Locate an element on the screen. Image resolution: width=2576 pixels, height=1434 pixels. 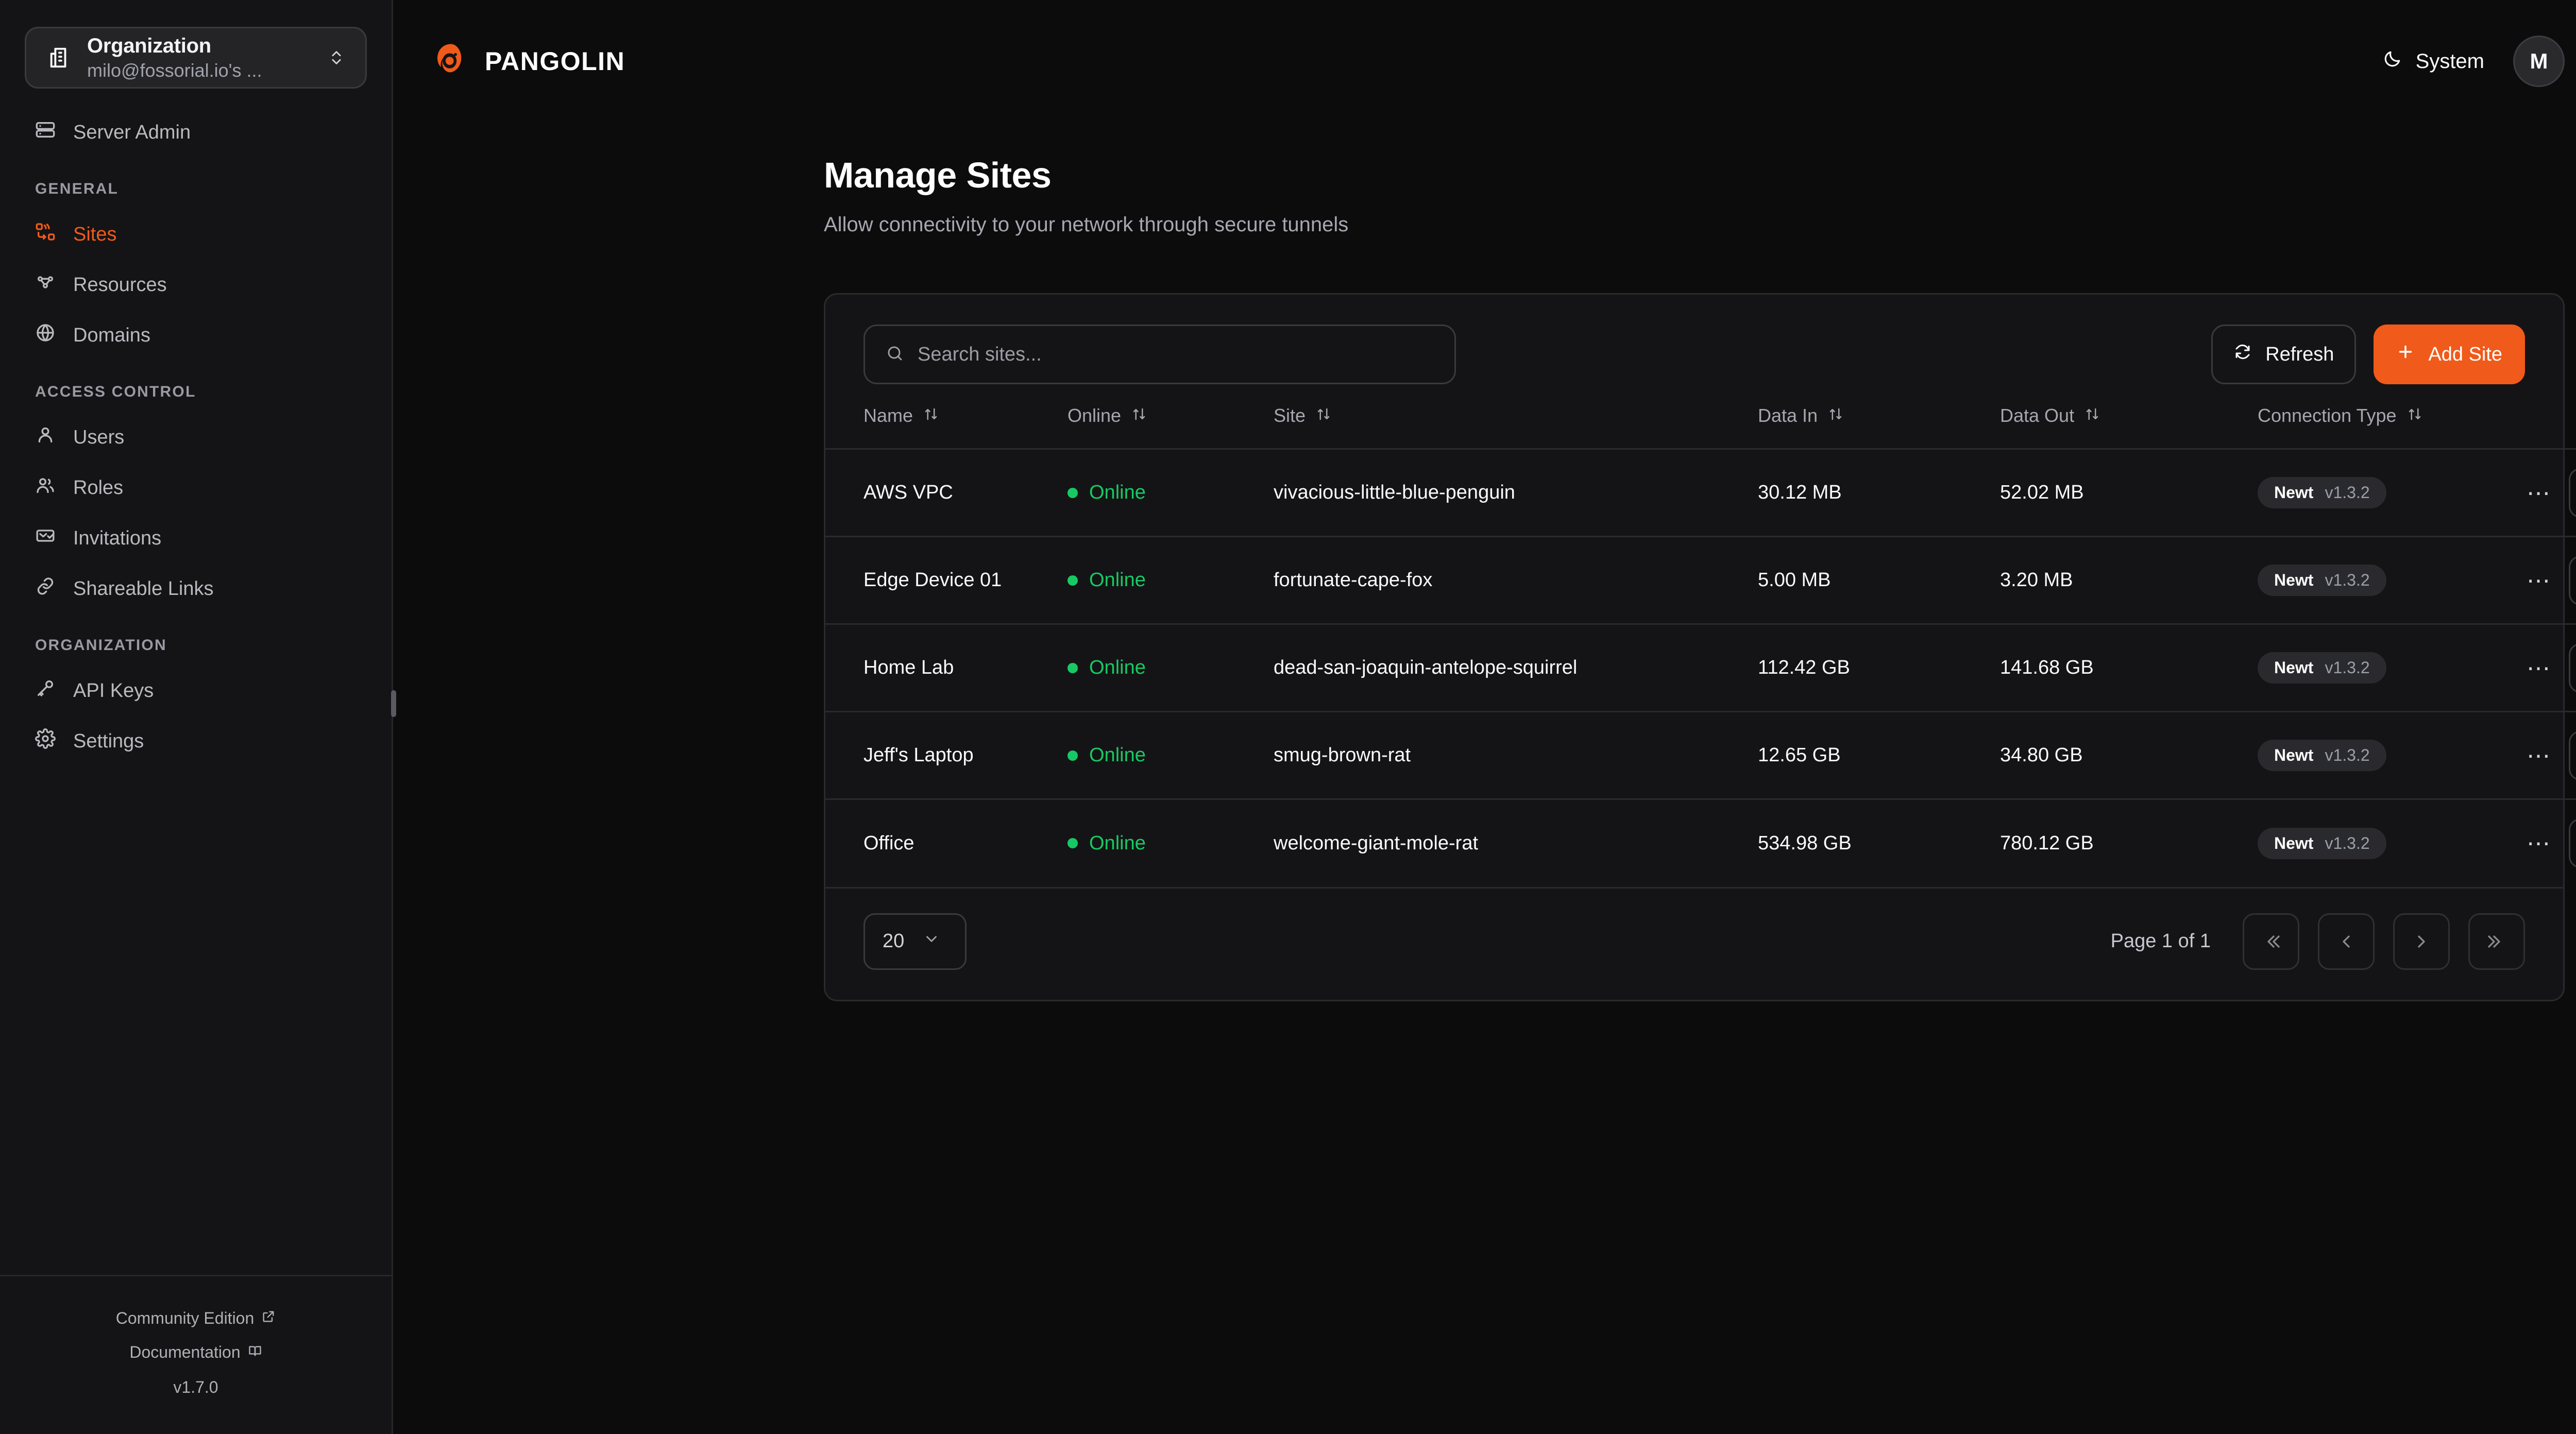
sidebar-item-settings: Settings is located at coordinates (196, 741).